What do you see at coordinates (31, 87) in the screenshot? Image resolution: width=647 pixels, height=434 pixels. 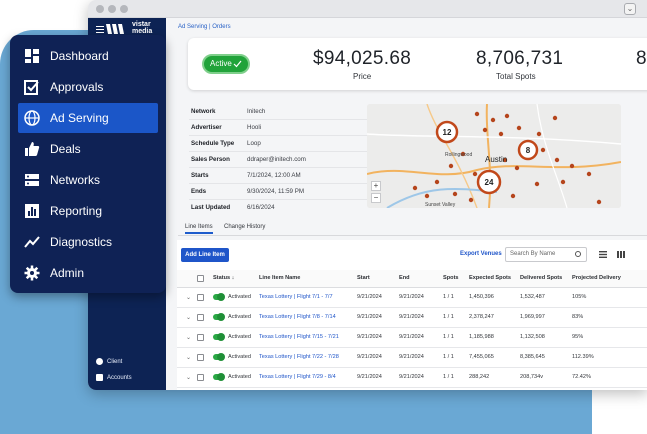 I see `approvals-icon` at bounding box center [31, 87].